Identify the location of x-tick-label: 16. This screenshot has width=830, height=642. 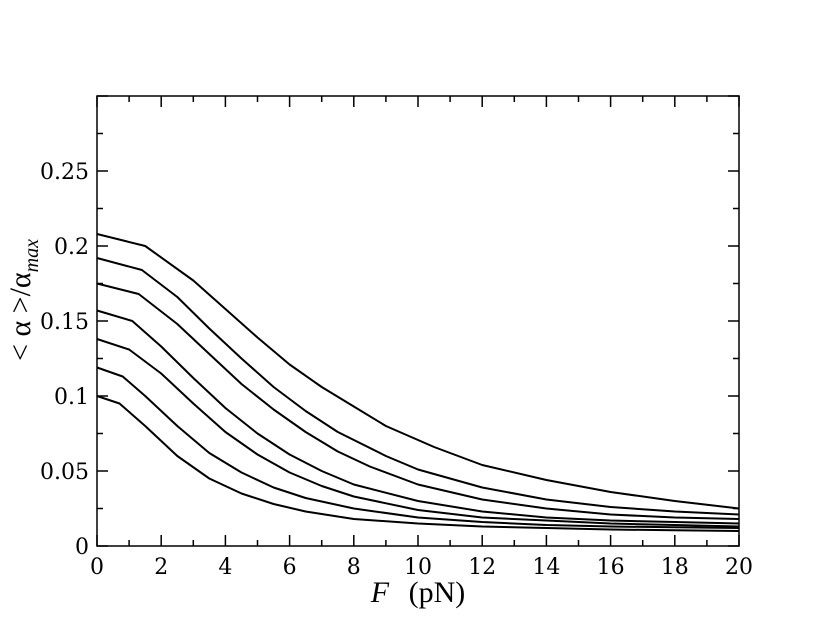
(611, 567).